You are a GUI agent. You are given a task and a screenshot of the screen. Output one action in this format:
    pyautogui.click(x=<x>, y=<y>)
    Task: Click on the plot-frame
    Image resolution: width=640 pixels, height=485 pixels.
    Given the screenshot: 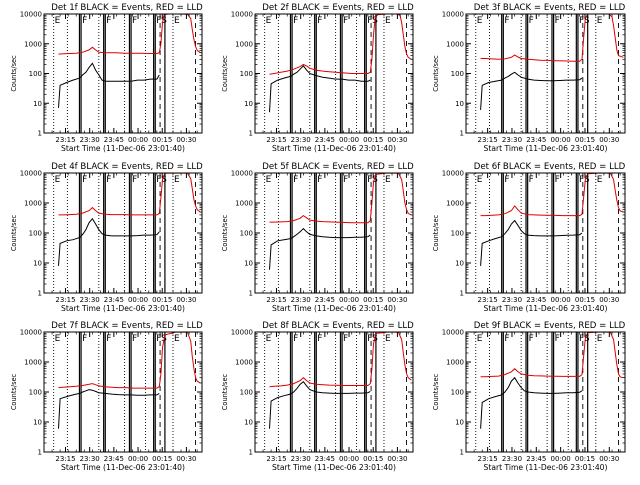 What is the action you would take?
    pyautogui.click(x=545, y=73)
    